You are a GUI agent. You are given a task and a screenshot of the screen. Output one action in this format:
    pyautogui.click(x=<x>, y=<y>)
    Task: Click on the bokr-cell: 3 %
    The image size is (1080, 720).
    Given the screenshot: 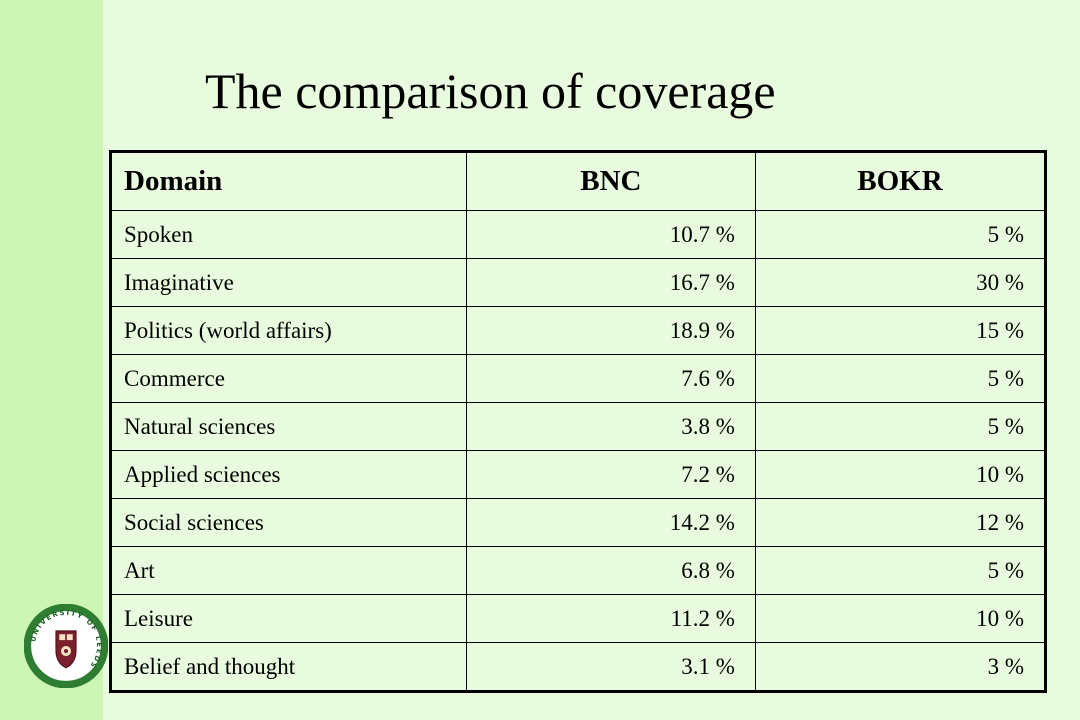 What is the action you would take?
    pyautogui.click(x=900, y=667)
    